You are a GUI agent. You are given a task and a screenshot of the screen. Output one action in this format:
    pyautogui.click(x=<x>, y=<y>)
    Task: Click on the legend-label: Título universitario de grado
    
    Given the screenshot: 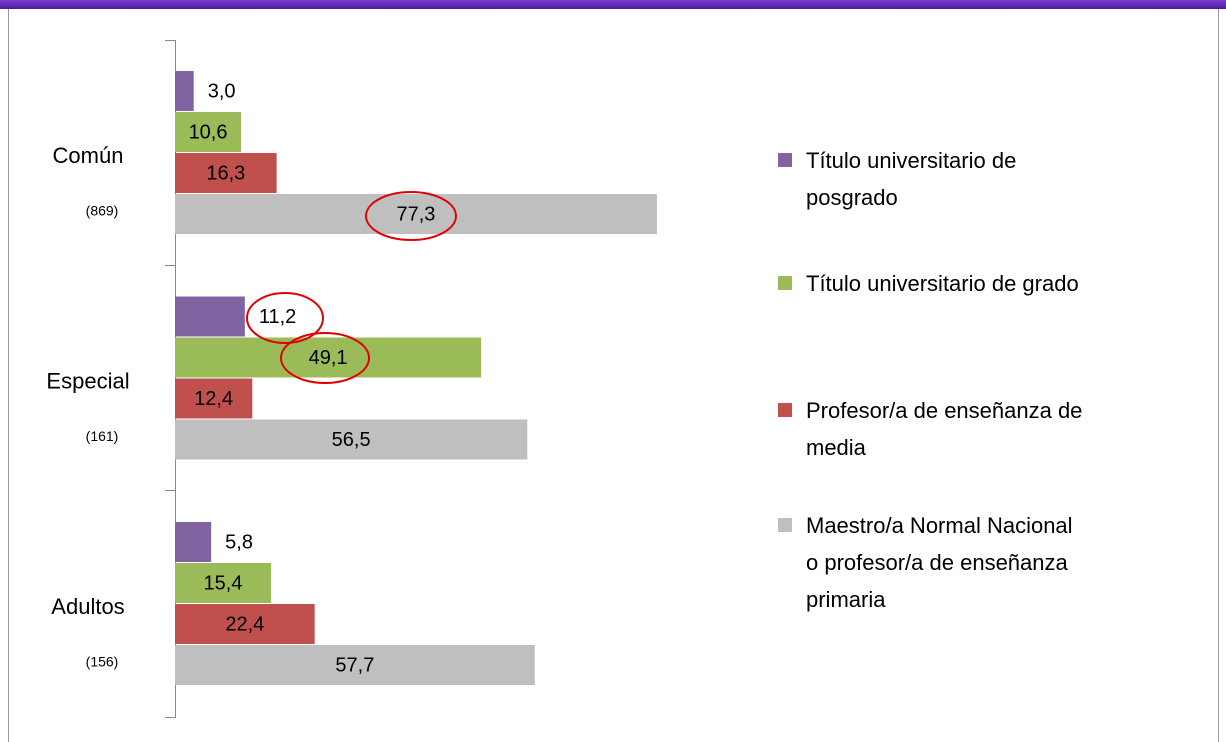 What is the action you would take?
    pyautogui.click(x=942, y=283)
    